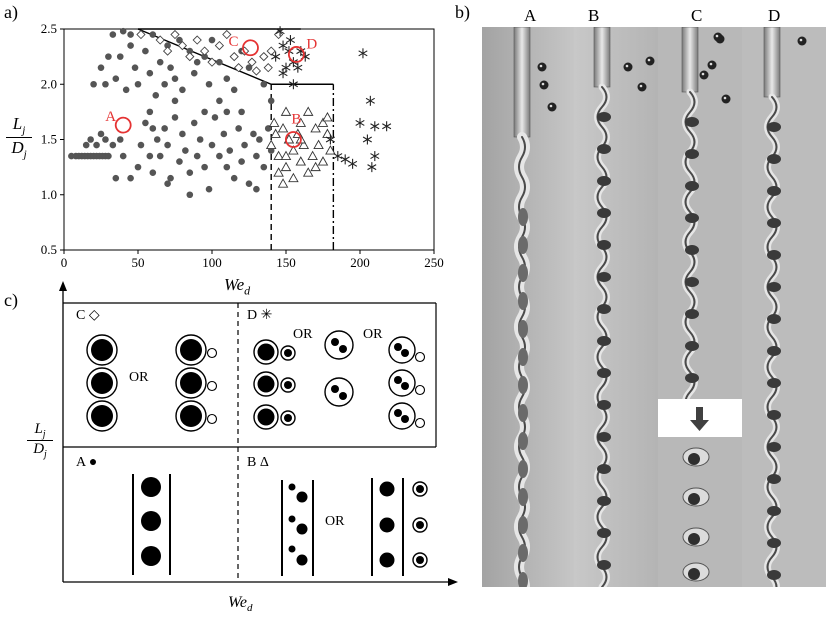  What do you see at coordinates (434, 262) in the screenshot?
I see `x-tick-label: 250` at bounding box center [434, 262].